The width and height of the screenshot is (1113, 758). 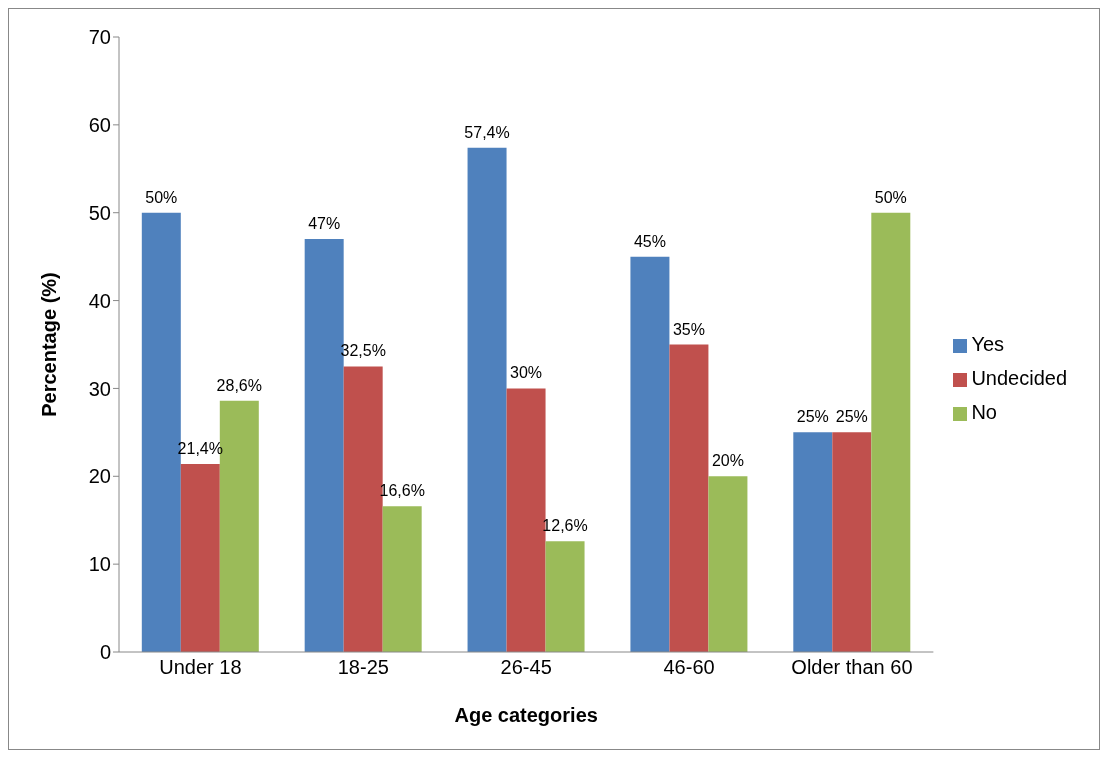 What do you see at coordinates (984, 412) in the screenshot?
I see `legend-label: No` at bounding box center [984, 412].